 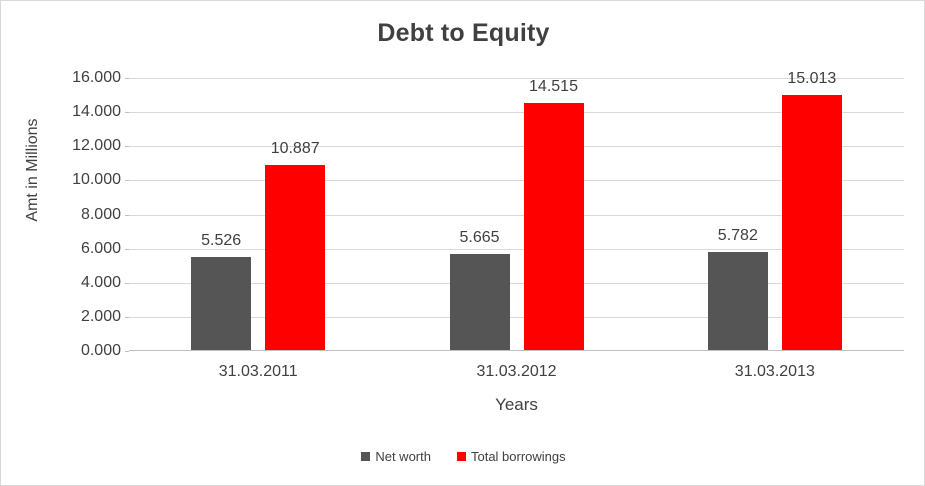 What do you see at coordinates (811, 222) in the screenshot?
I see `bar-total-borrowings-31.03.2013` at bounding box center [811, 222].